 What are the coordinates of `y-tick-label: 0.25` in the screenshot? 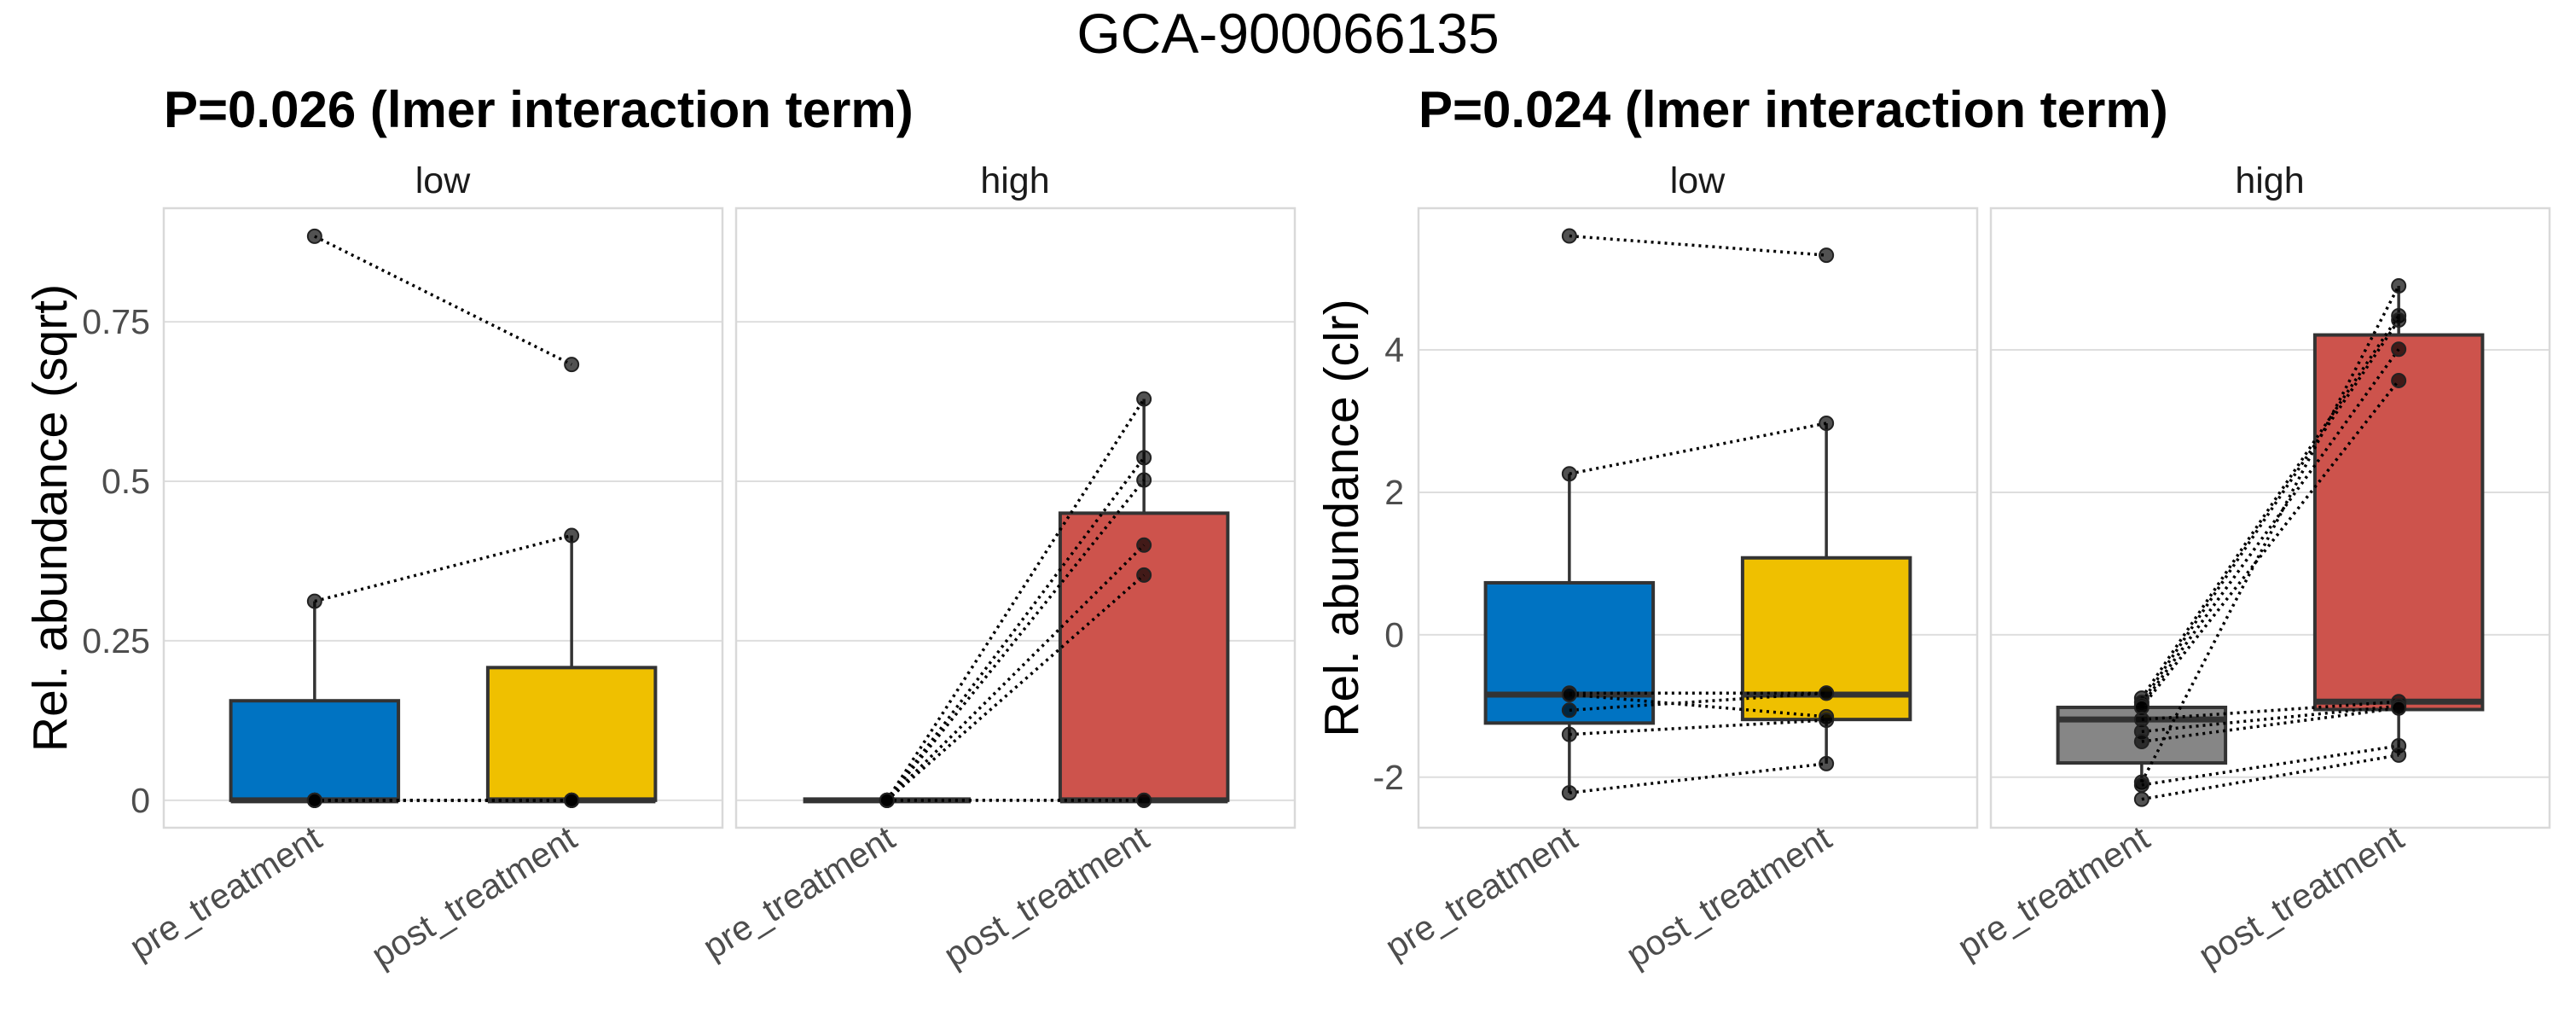 It's located at (116, 640).